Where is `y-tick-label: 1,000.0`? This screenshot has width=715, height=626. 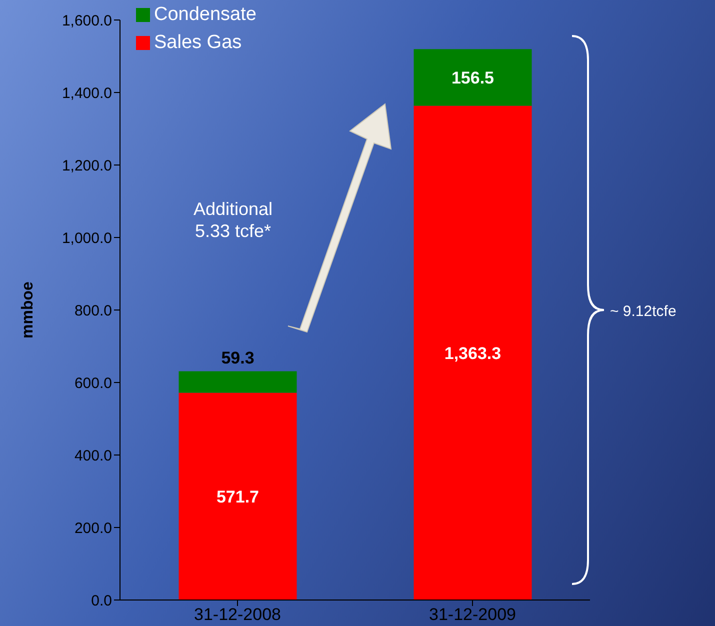 y-tick-label: 1,000.0 is located at coordinates (87, 238).